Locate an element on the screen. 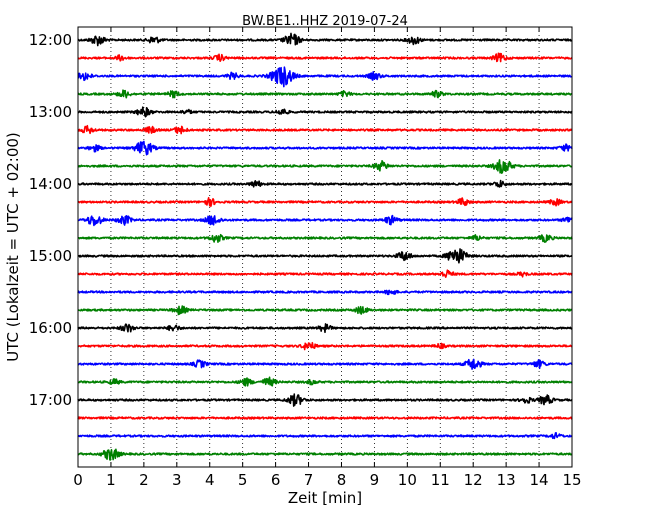  x-tick-label: 2 is located at coordinates (144, 480).